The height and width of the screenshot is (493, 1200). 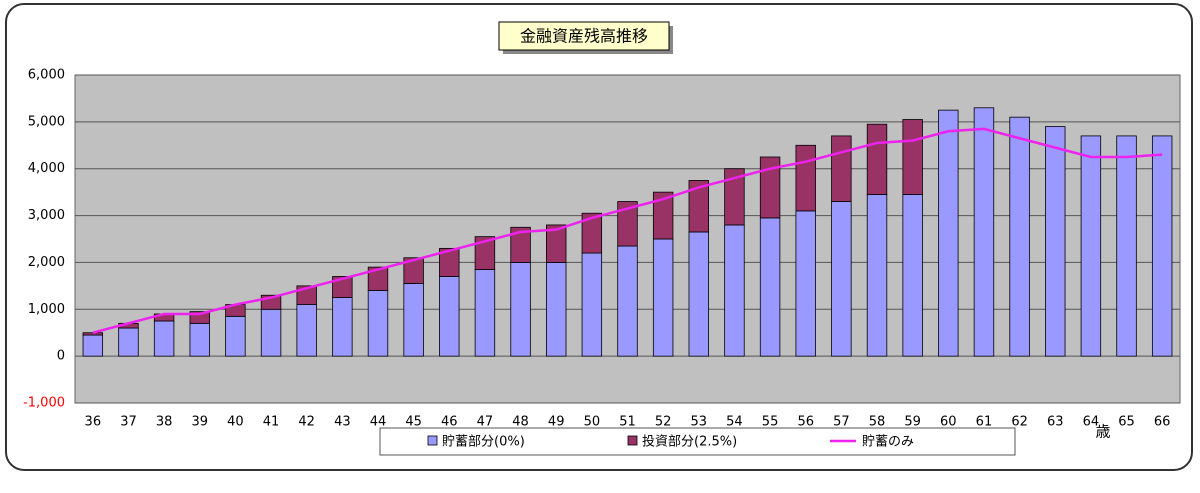 What do you see at coordinates (61, 356) in the screenshot?
I see `y-tick-label: 0` at bounding box center [61, 356].